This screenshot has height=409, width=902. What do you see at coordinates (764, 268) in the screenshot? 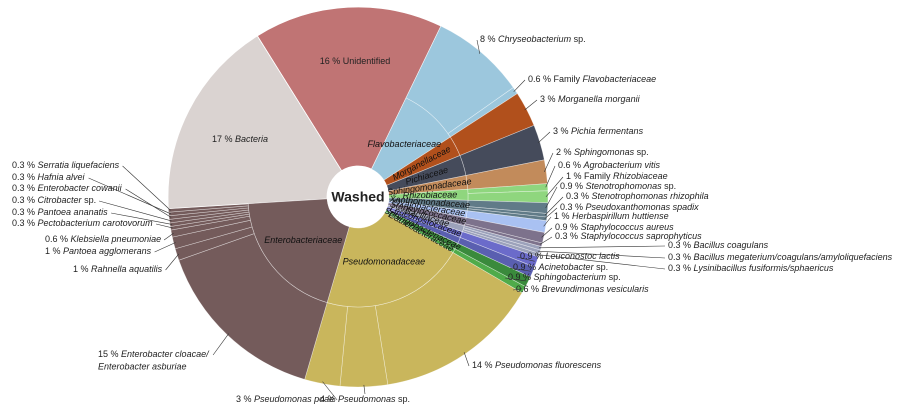
I see `label-part: Lysinibacillus fusiformis/sphaericus` at bounding box center [764, 268].